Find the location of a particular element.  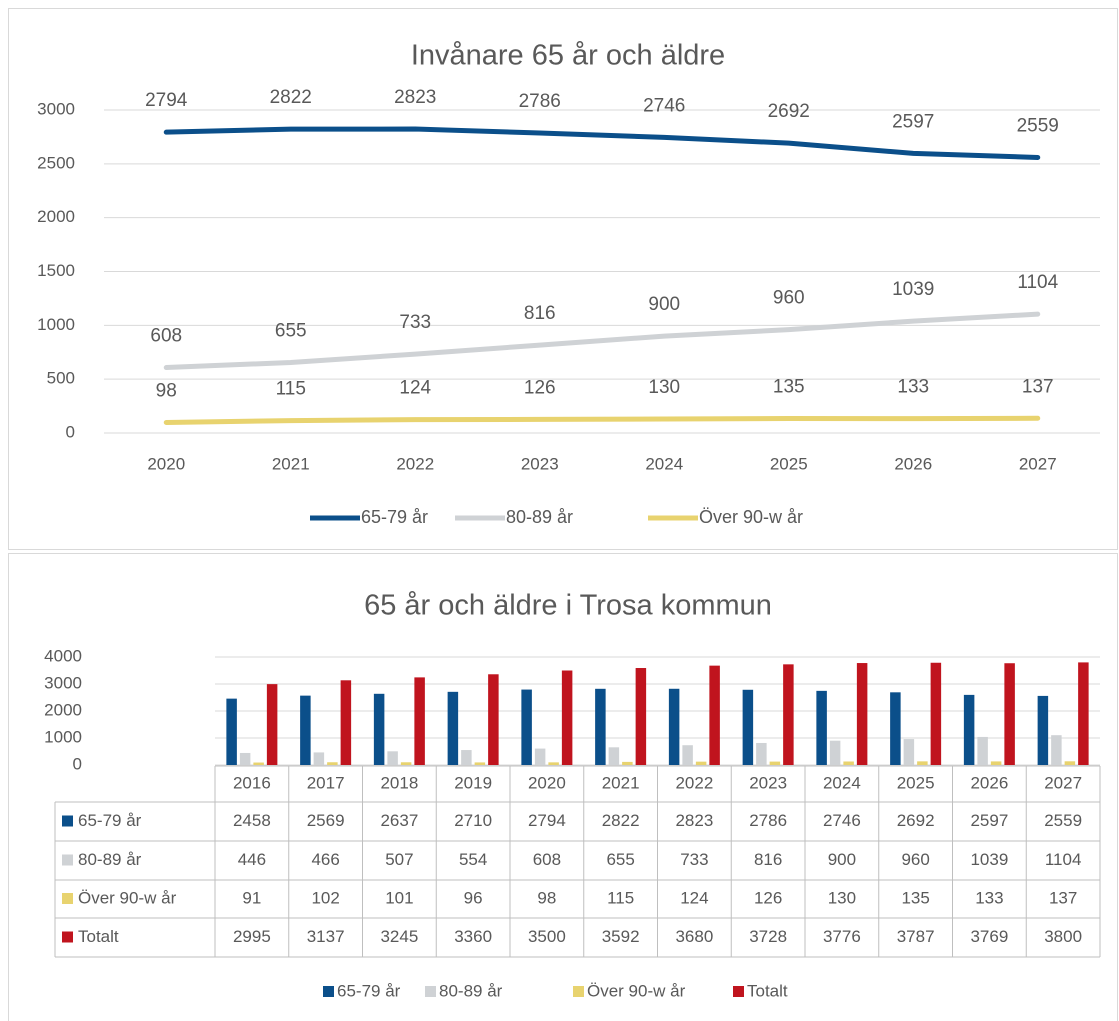

table-cell: 2710 is located at coordinates (473, 820).